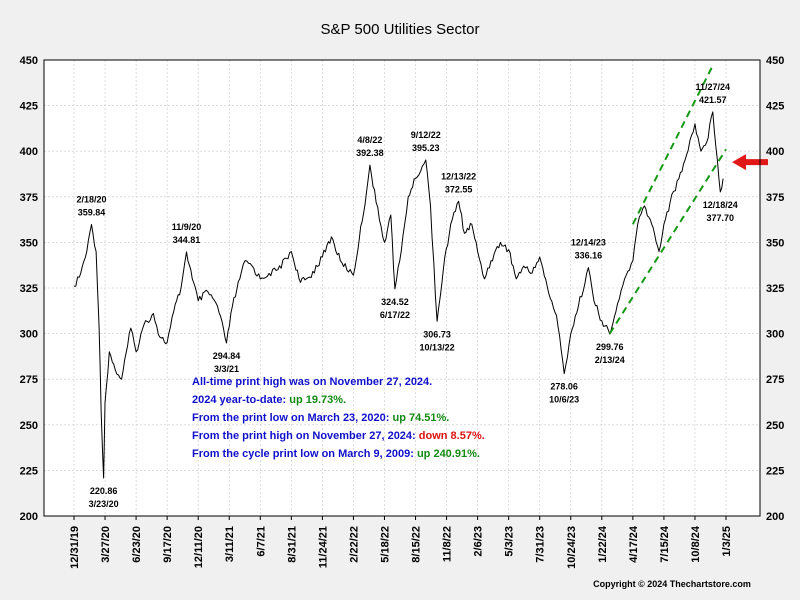 The image size is (800, 600). Describe the element at coordinates (721, 218) in the screenshot. I see `annotation-value: 377.70` at that location.